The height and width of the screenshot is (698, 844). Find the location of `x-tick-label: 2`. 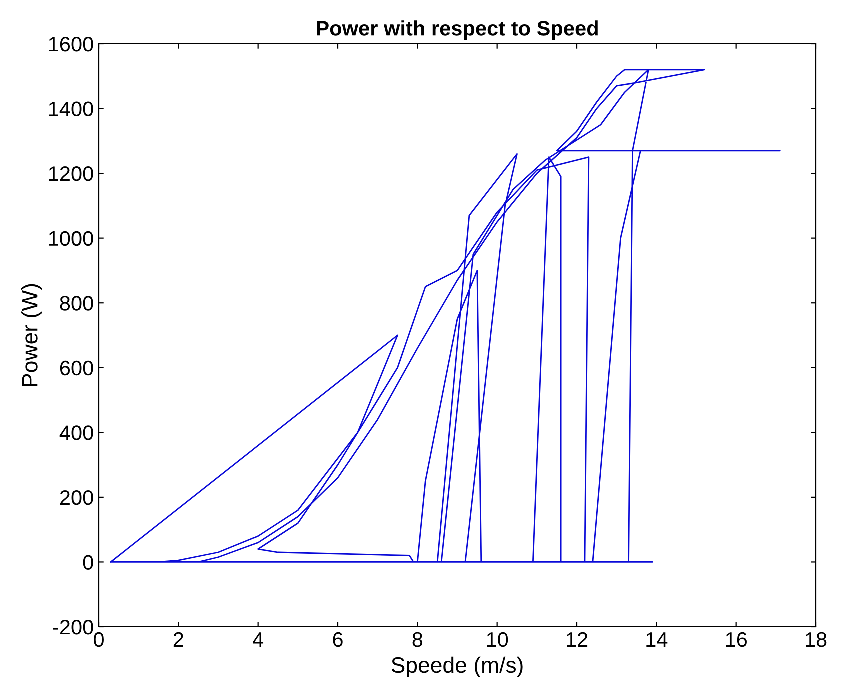

x-tick-label: 2 is located at coordinates (179, 639).